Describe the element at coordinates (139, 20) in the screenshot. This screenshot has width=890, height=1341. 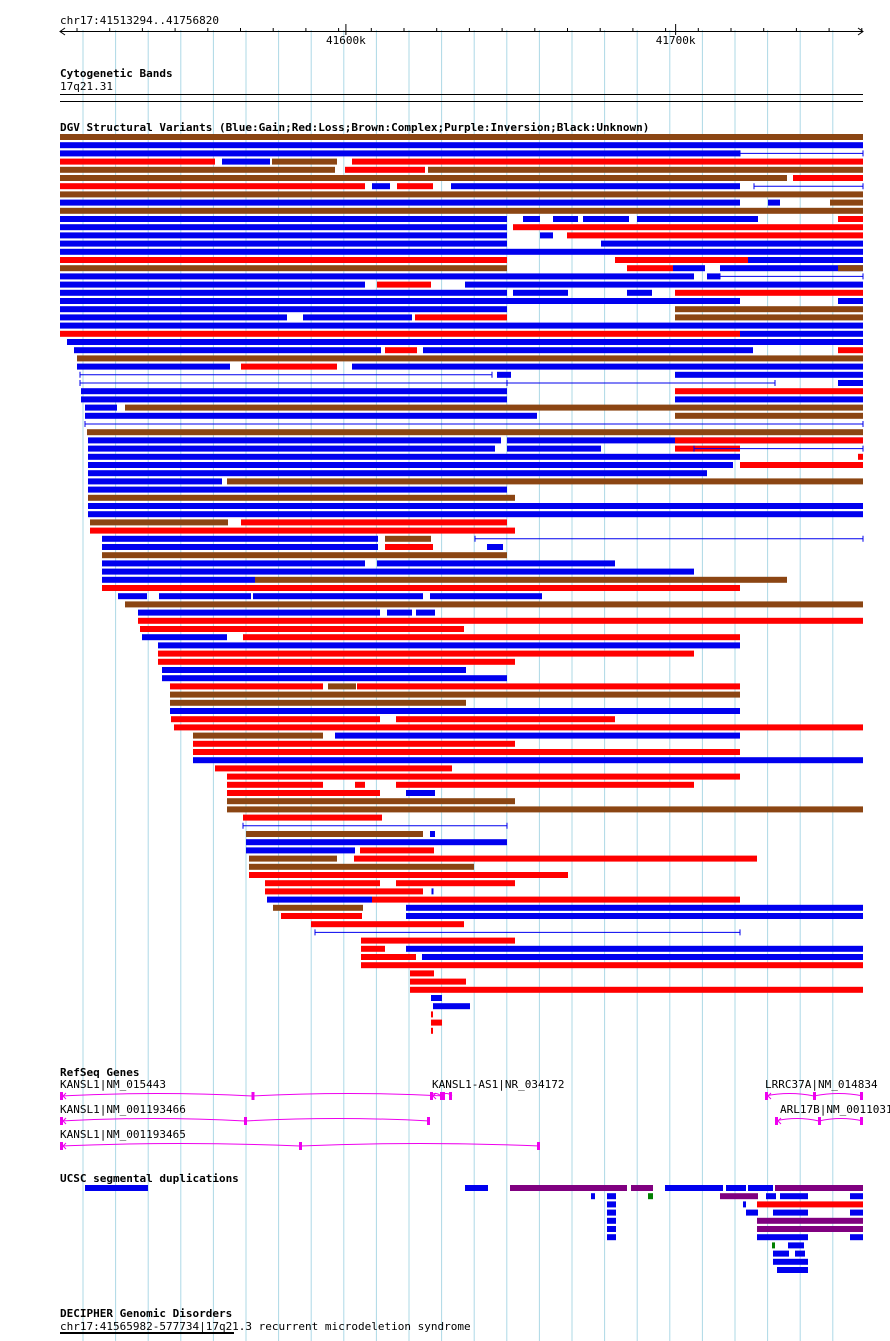
I see `region-label: chr17:41513294..41756820` at that location.